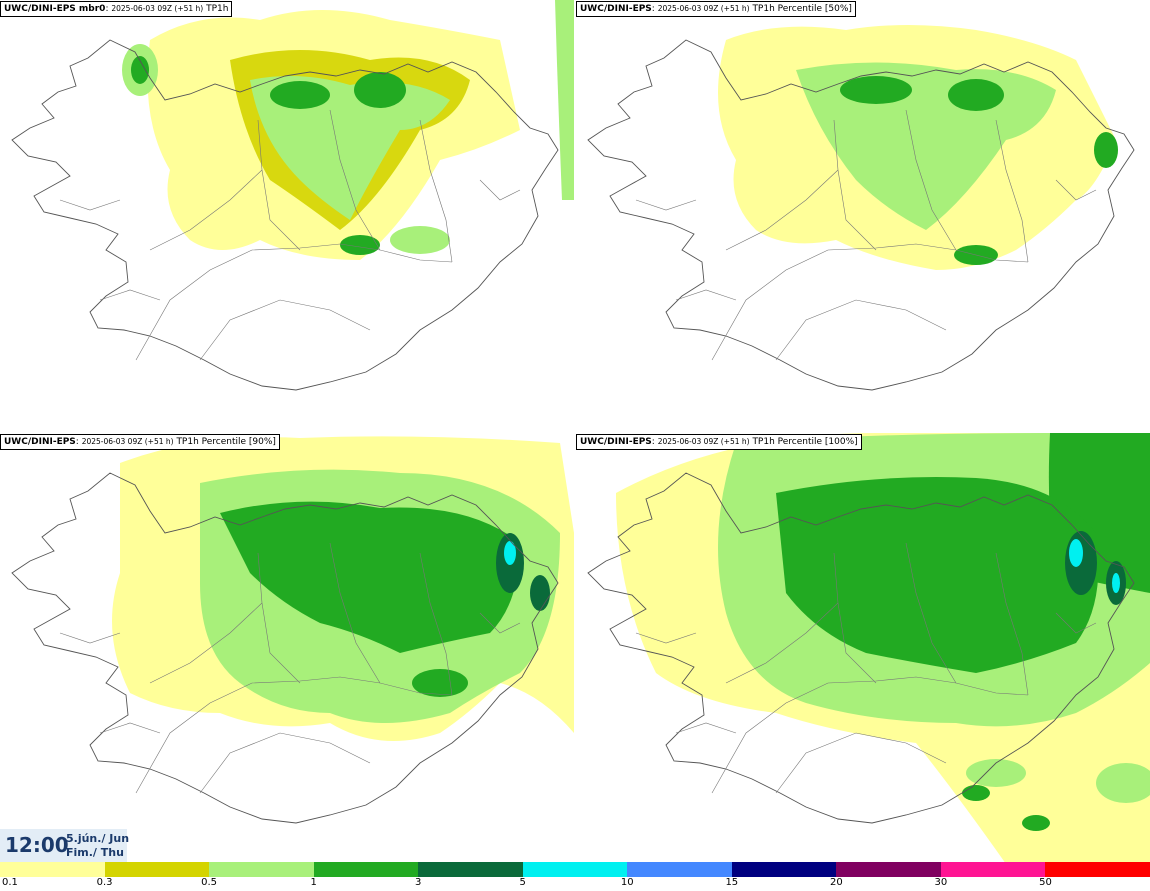 The width and height of the screenshot is (1150, 891). What do you see at coordinates (95, 852) in the screenshot?
I see `valid-date-line2: Fim./ Thu` at bounding box center [95, 852].